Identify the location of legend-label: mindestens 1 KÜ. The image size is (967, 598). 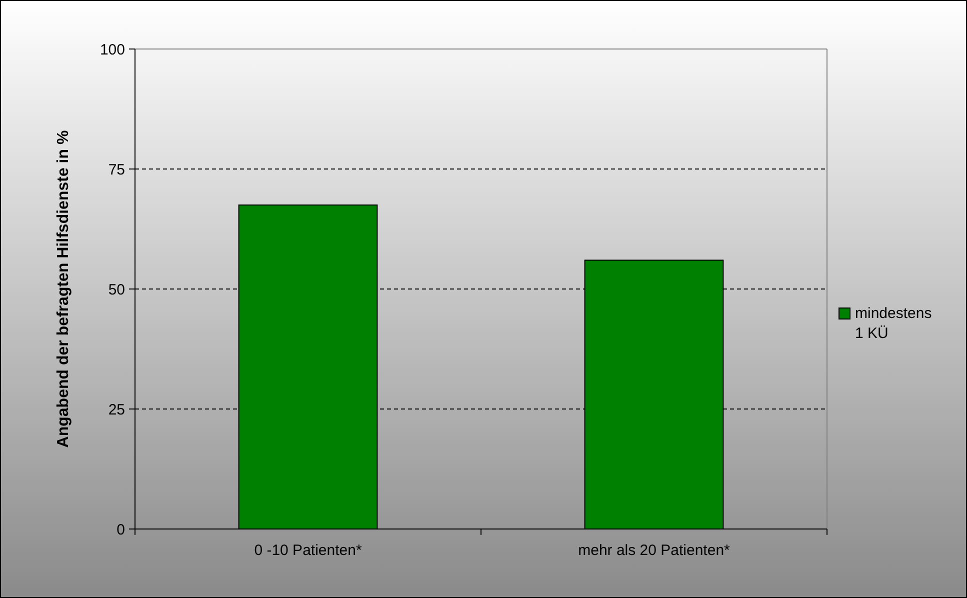
(893, 323).